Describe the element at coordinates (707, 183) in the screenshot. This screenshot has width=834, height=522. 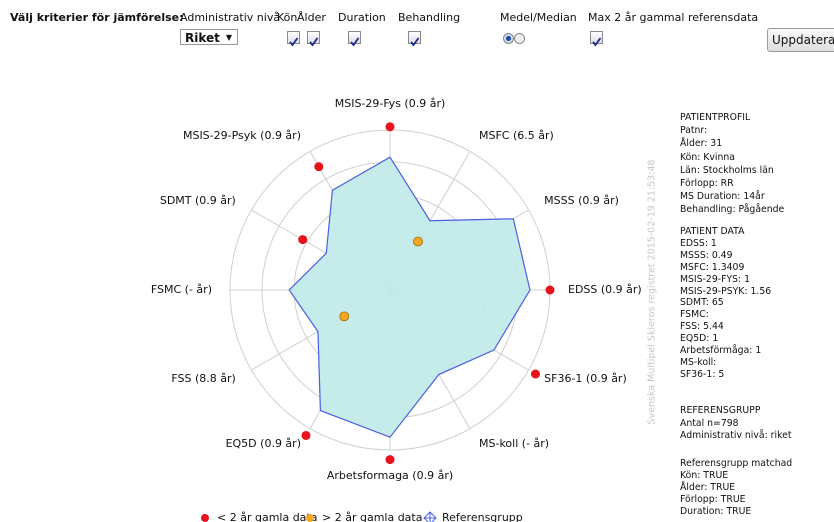
I see `panel-line: Förlopp: RR` at that location.